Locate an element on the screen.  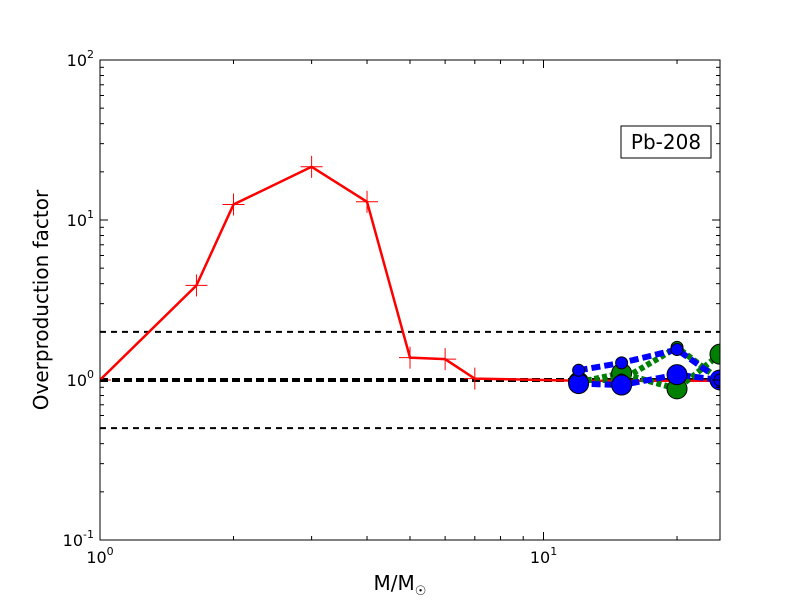
x-axis-label-text: M/M is located at coordinates (394, 583).